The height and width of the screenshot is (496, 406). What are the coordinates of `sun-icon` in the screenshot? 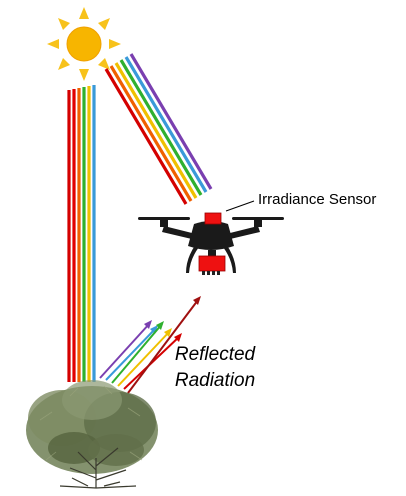 It's located at (84, 44).